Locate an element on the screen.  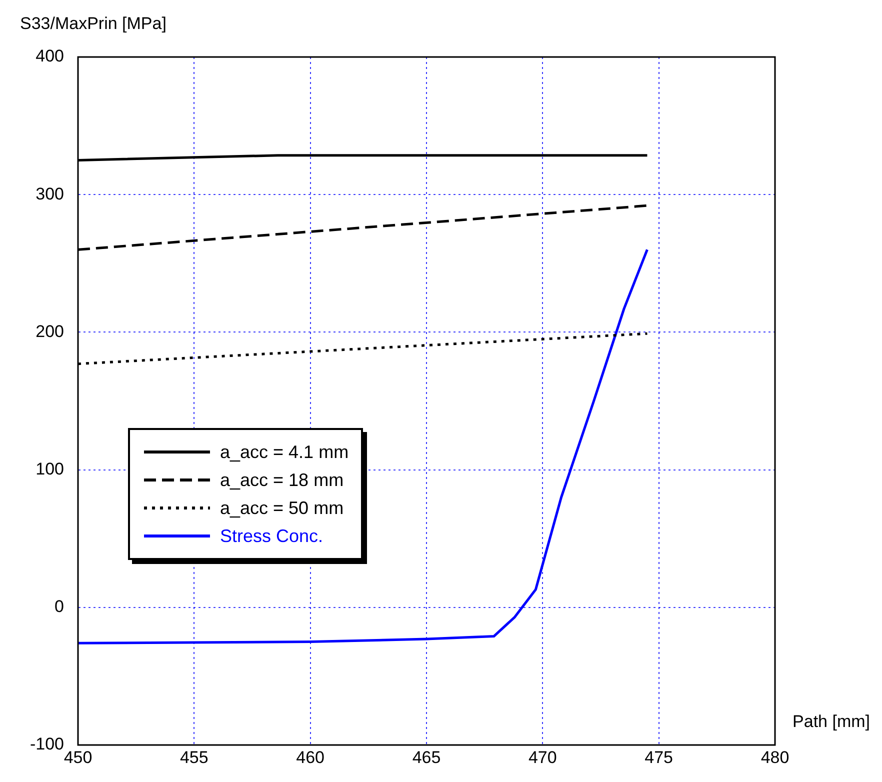
x-tick-label: 455 is located at coordinates (194, 757).